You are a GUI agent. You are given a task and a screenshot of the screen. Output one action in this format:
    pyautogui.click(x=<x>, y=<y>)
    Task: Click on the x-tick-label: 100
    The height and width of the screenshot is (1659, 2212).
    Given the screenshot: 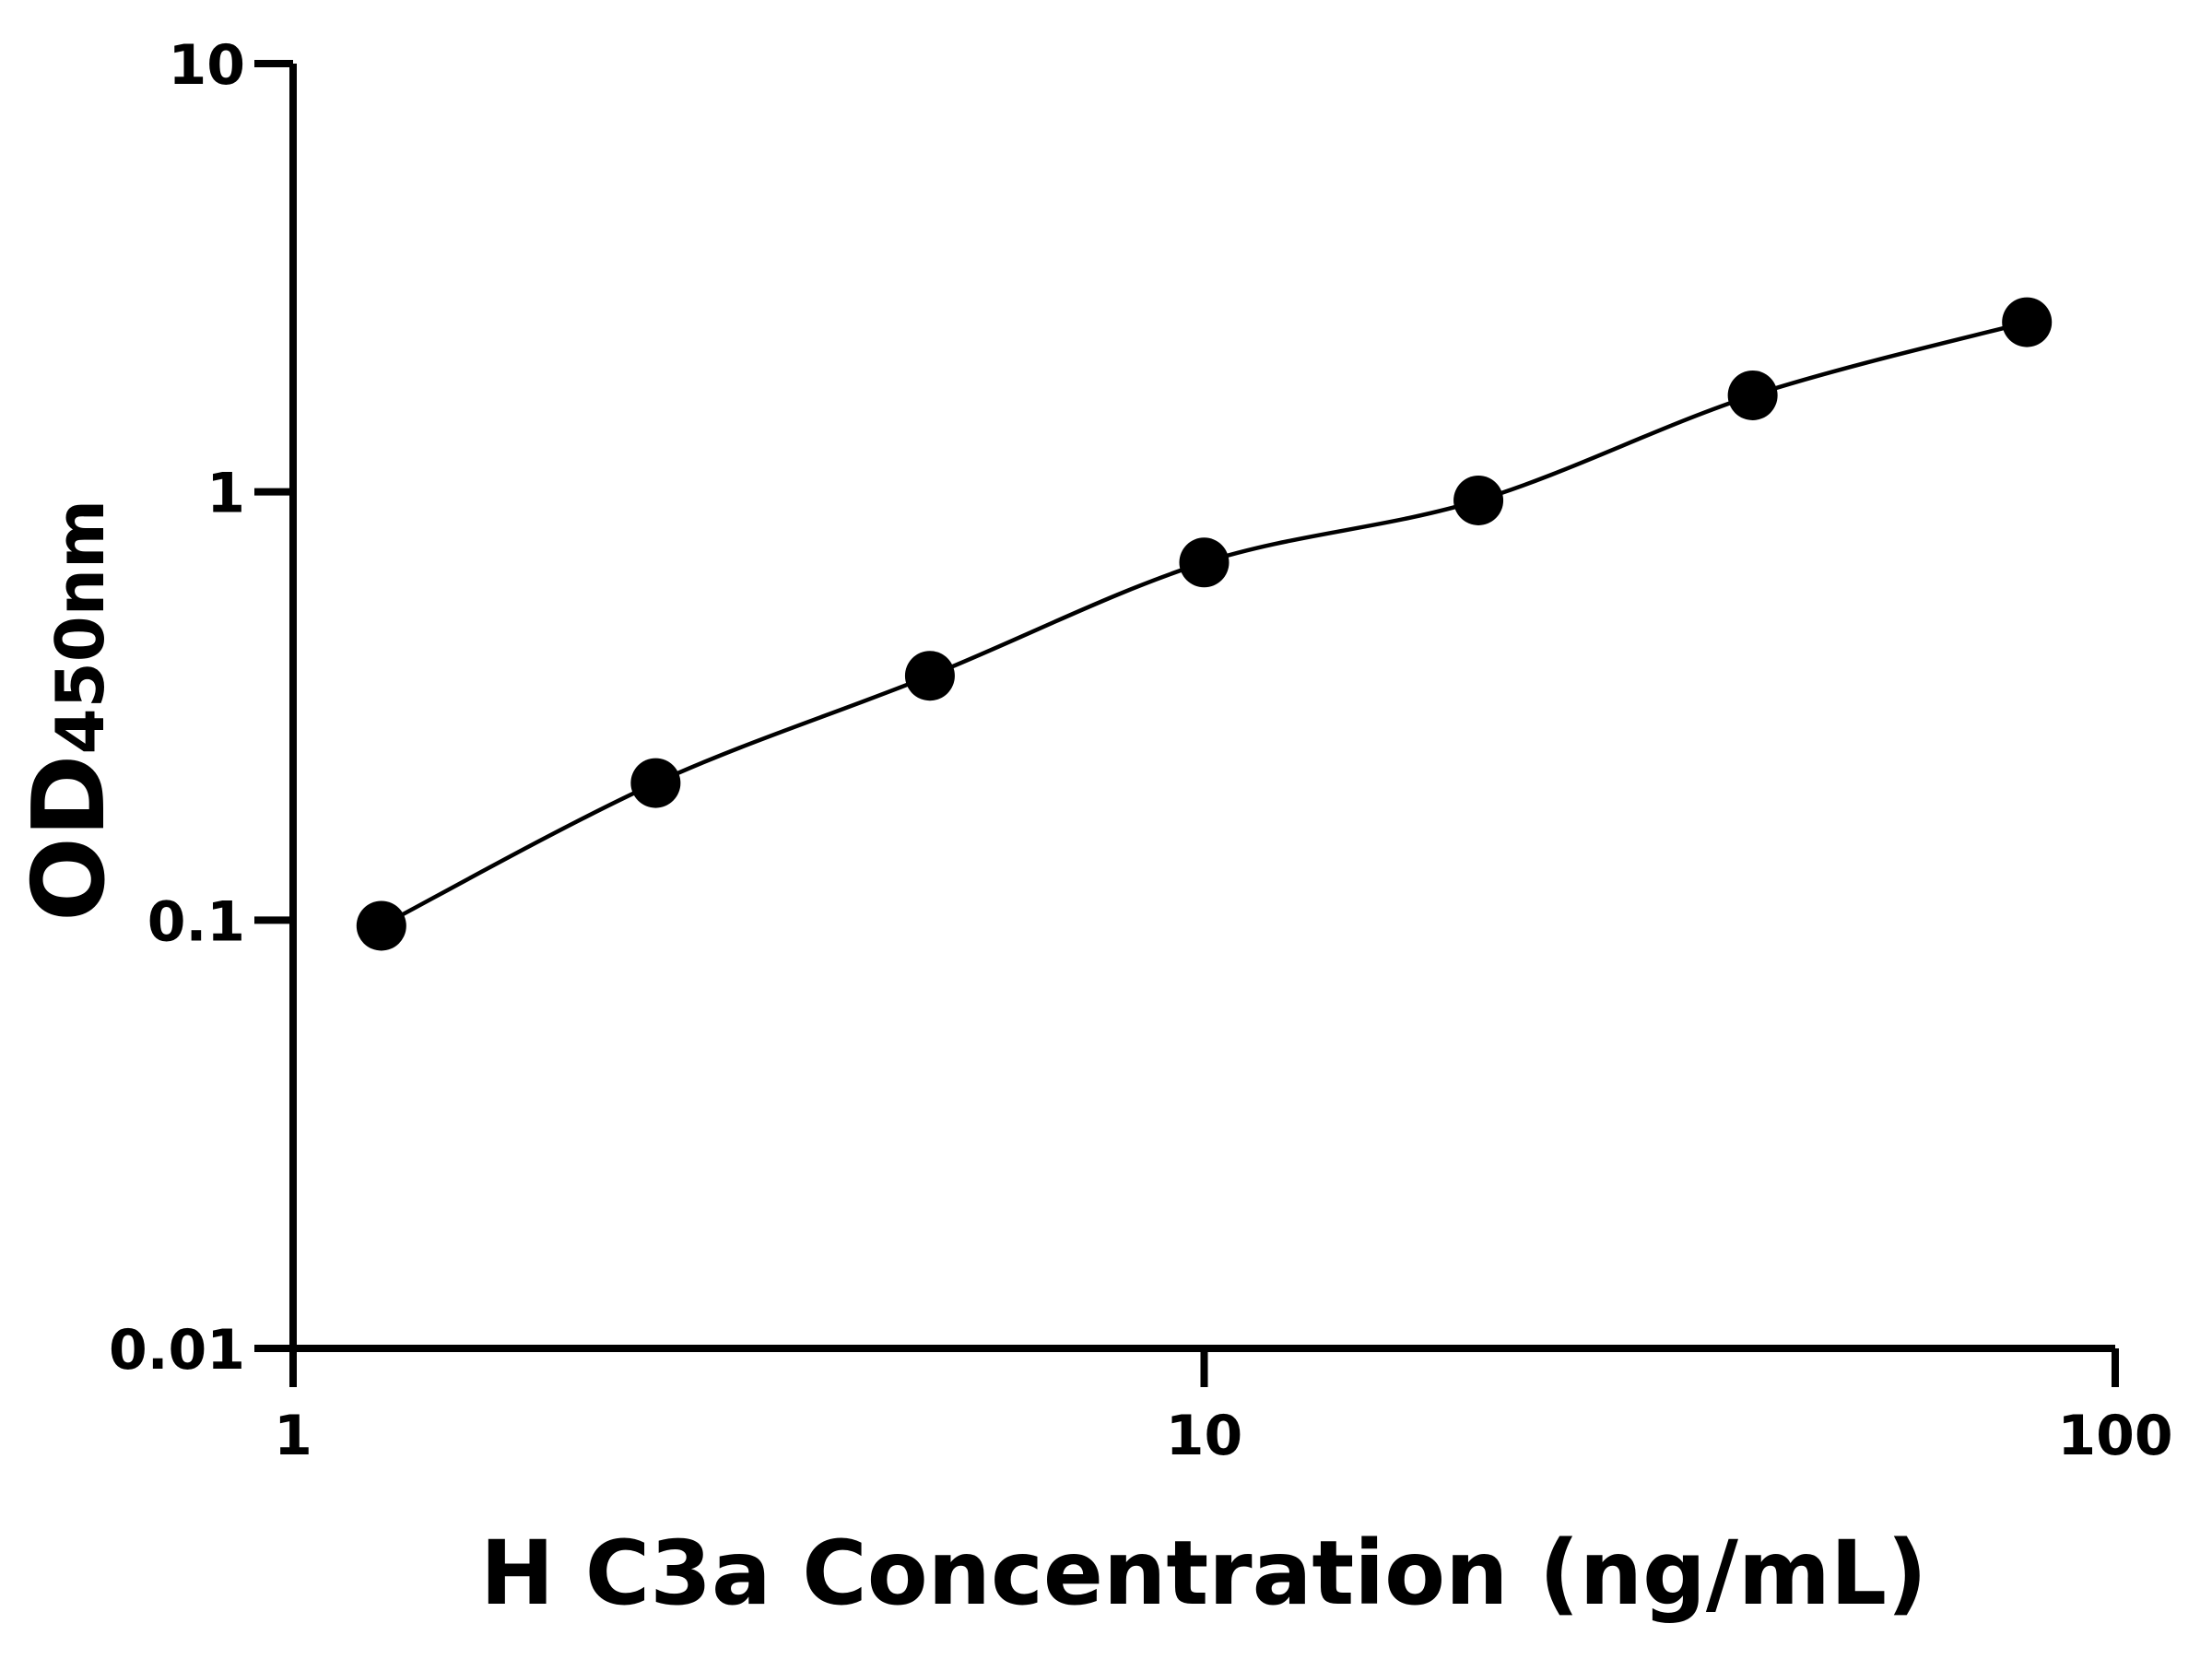 What is the action you would take?
    pyautogui.click(x=2114, y=1436)
    